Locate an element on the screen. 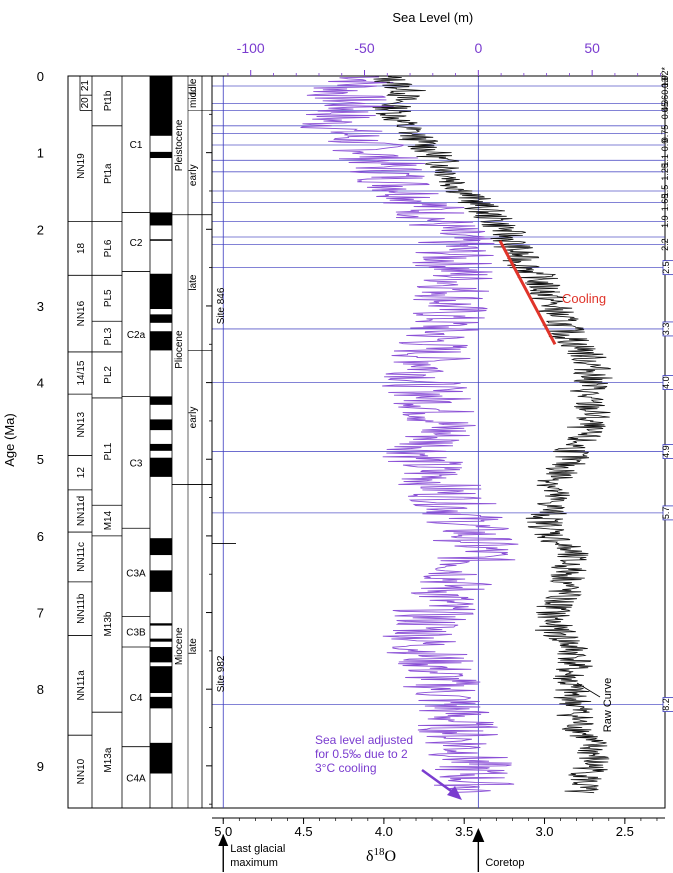 The height and width of the screenshot is (873, 673). lgm-label-2: maximum is located at coordinates (254, 863).